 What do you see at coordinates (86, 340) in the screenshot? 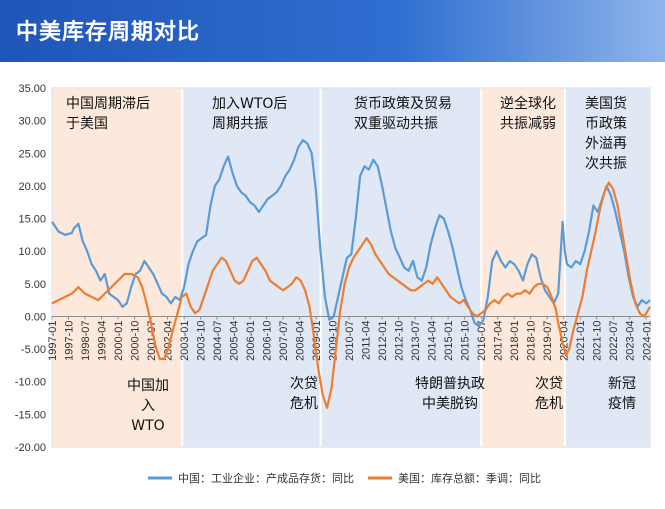
I see `x-tick-label: 1998-07` at bounding box center [86, 340].